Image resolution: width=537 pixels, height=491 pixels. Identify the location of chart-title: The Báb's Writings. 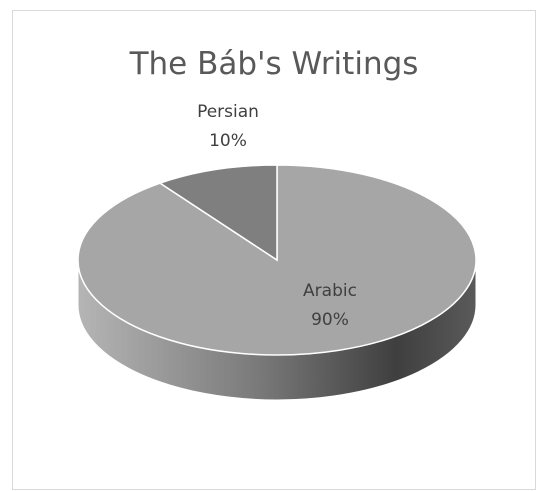
(274, 64).